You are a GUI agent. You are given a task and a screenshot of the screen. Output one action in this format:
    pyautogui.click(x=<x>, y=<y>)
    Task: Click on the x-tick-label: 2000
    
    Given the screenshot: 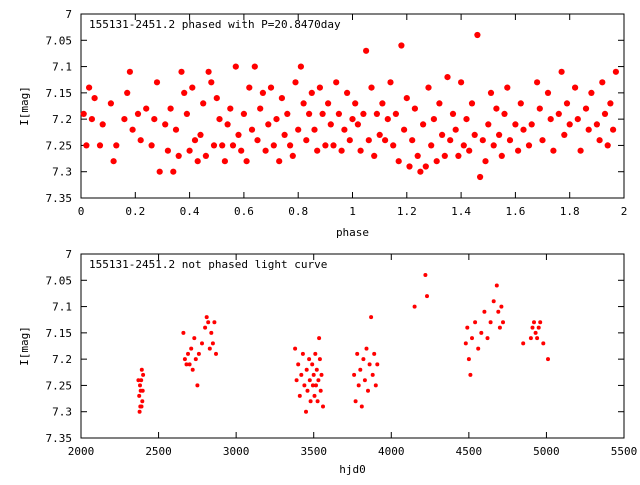 What is the action you would take?
    pyautogui.click(x=81, y=451)
    